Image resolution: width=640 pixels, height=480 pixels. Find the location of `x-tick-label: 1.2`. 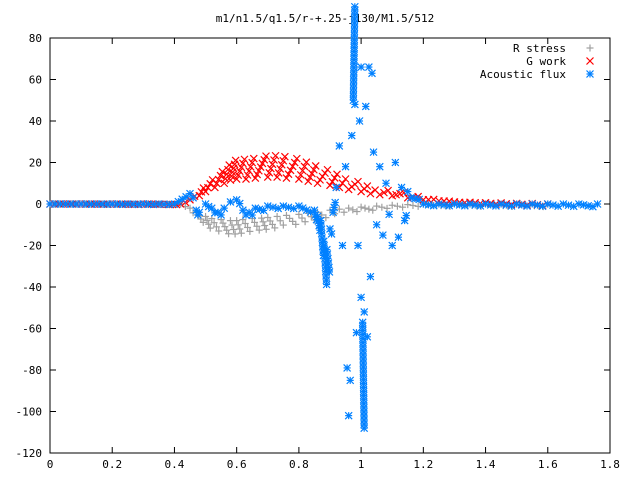

x-tick-label: 1.2 is located at coordinates (423, 464).